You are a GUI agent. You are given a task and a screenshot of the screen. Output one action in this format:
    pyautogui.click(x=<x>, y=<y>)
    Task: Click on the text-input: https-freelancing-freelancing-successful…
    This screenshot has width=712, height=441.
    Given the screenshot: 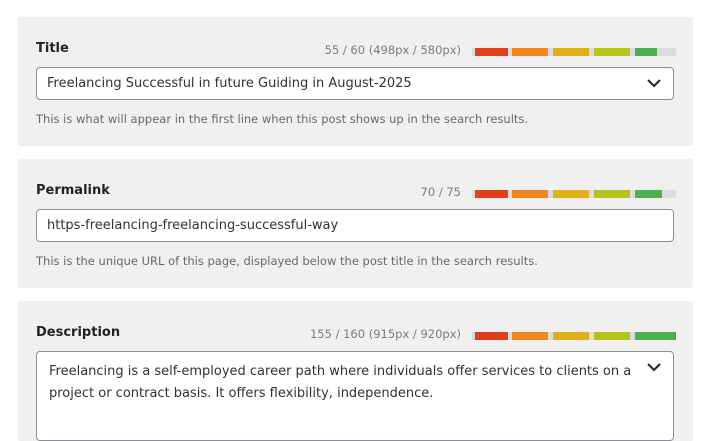 What is the action you would take?
    pyautogui.click(x=355, y=225)
    